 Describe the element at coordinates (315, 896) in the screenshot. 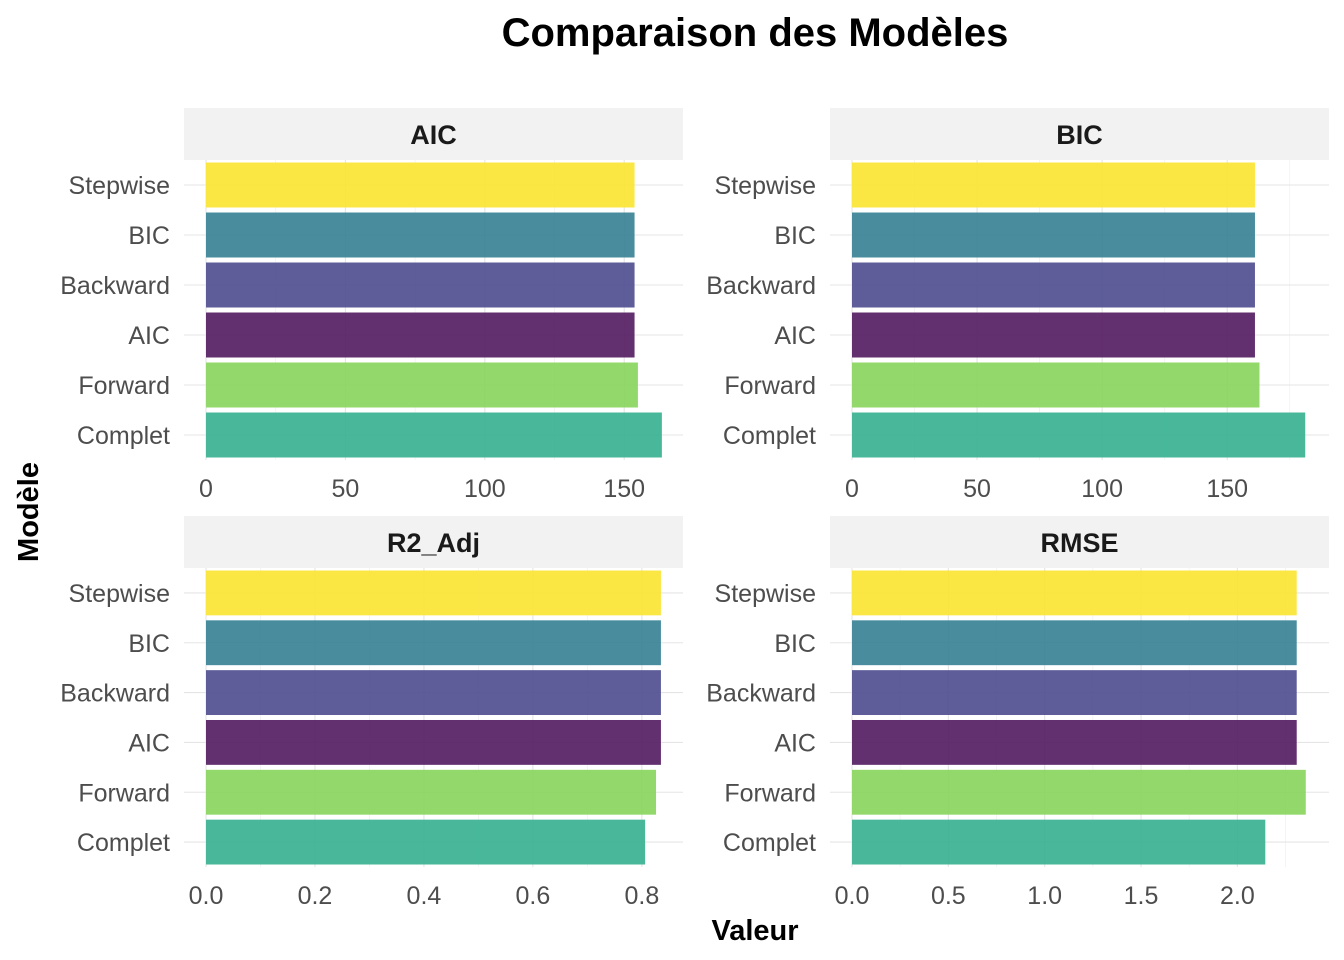

I see `x-tick-label: 0.2` at that location.